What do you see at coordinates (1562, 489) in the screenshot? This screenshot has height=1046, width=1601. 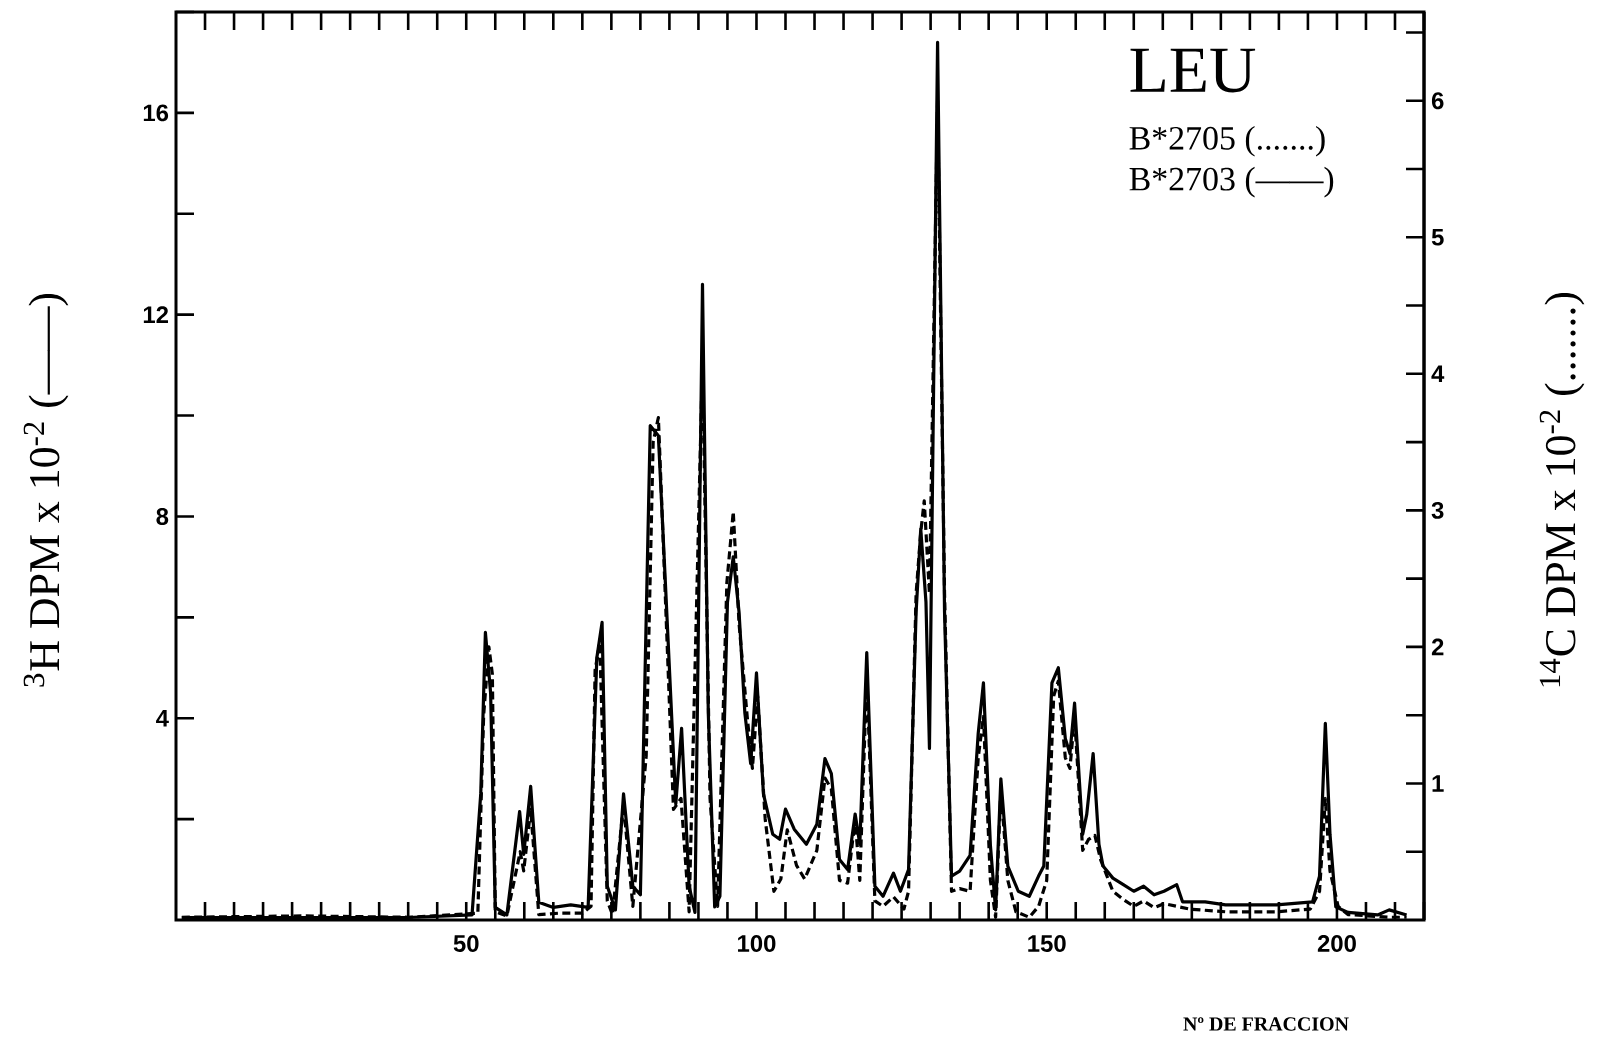 I see `y2-axis-title: $^{14}$C DPM x 10$^{-2}$ (.......)` at bounding box center [1562, 489].